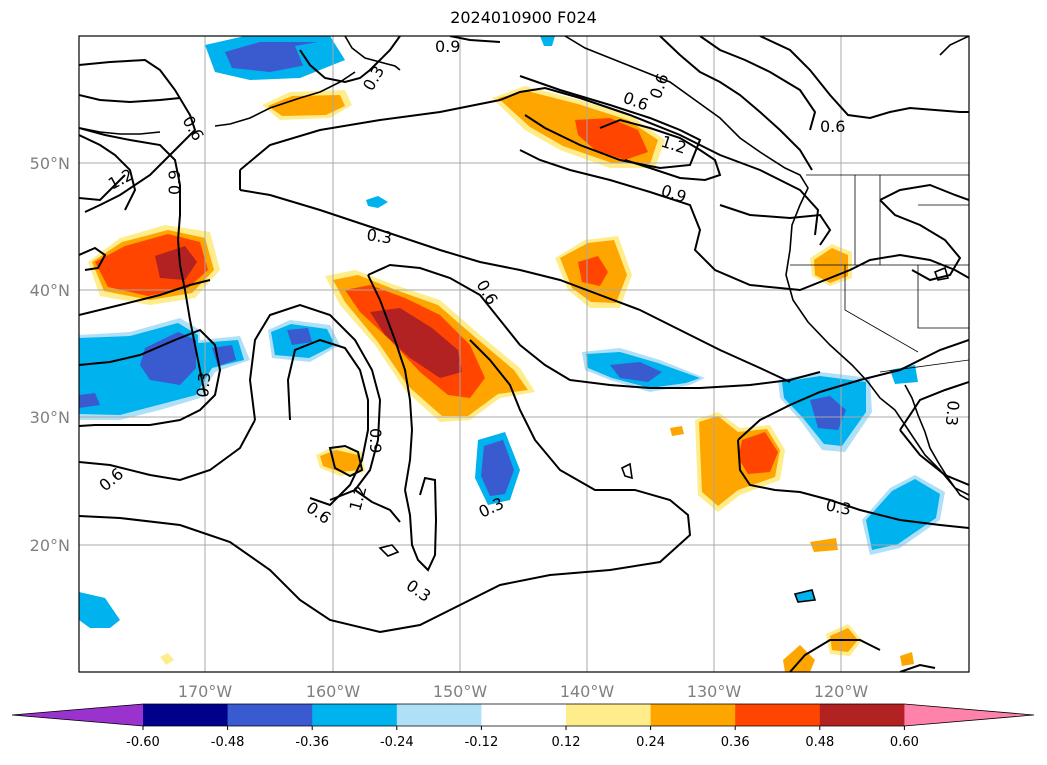 This screenshot has width=1047, height=765. Describe the element at coordinates (50, 354) in the screenshot. I see `latitude-labels: 50°N 40°N 30°N 20°N` at that location.